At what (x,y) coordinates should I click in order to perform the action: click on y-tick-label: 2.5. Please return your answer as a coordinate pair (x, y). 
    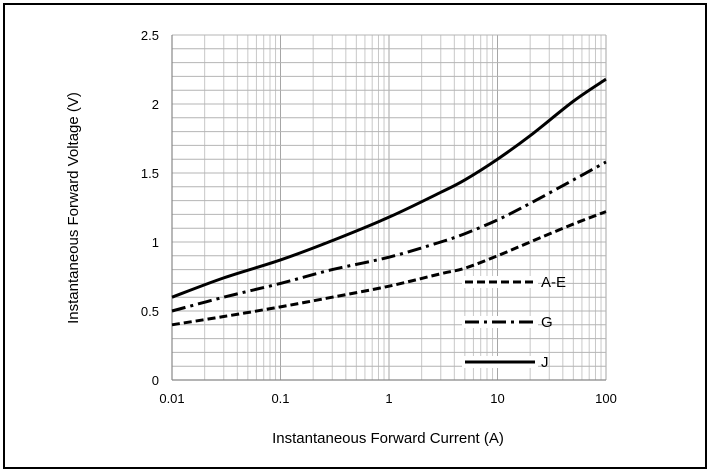
    Looking at the image, I should click on (150, 35).